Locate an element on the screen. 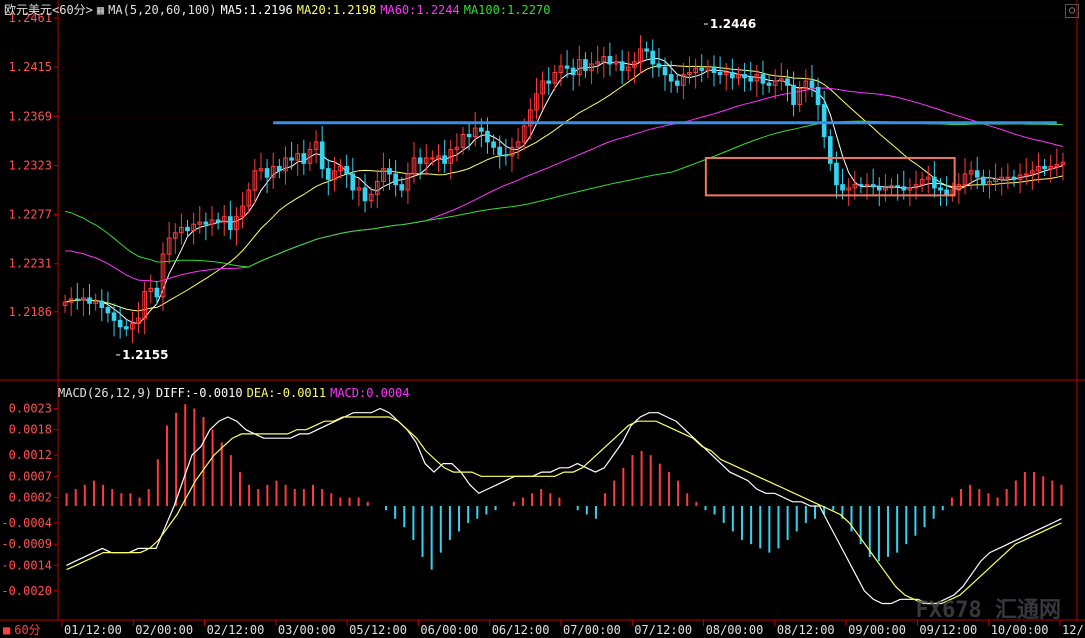 This screenshot has width=1085, height=638. ma20-value: MA20:1.2198 is located at coordinates (336, 10).